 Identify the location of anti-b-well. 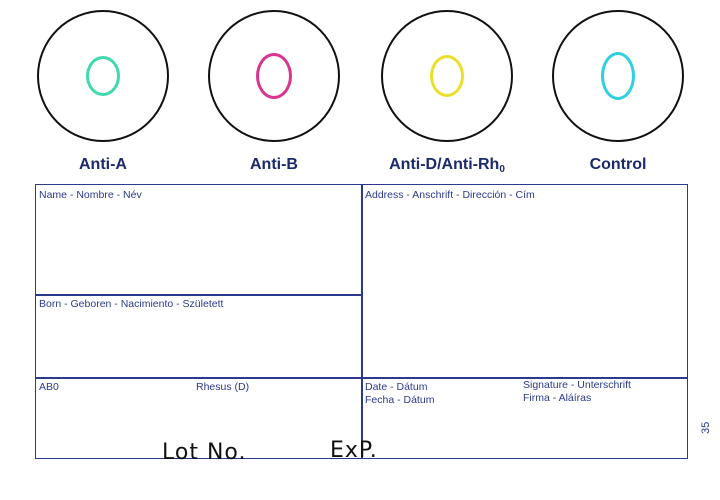
(274, 76).